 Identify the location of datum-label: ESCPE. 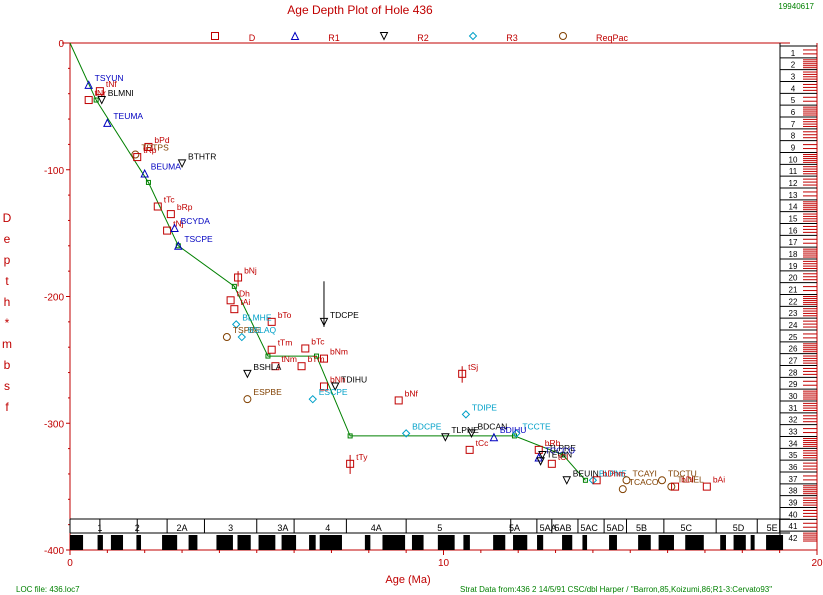
(333, 392).